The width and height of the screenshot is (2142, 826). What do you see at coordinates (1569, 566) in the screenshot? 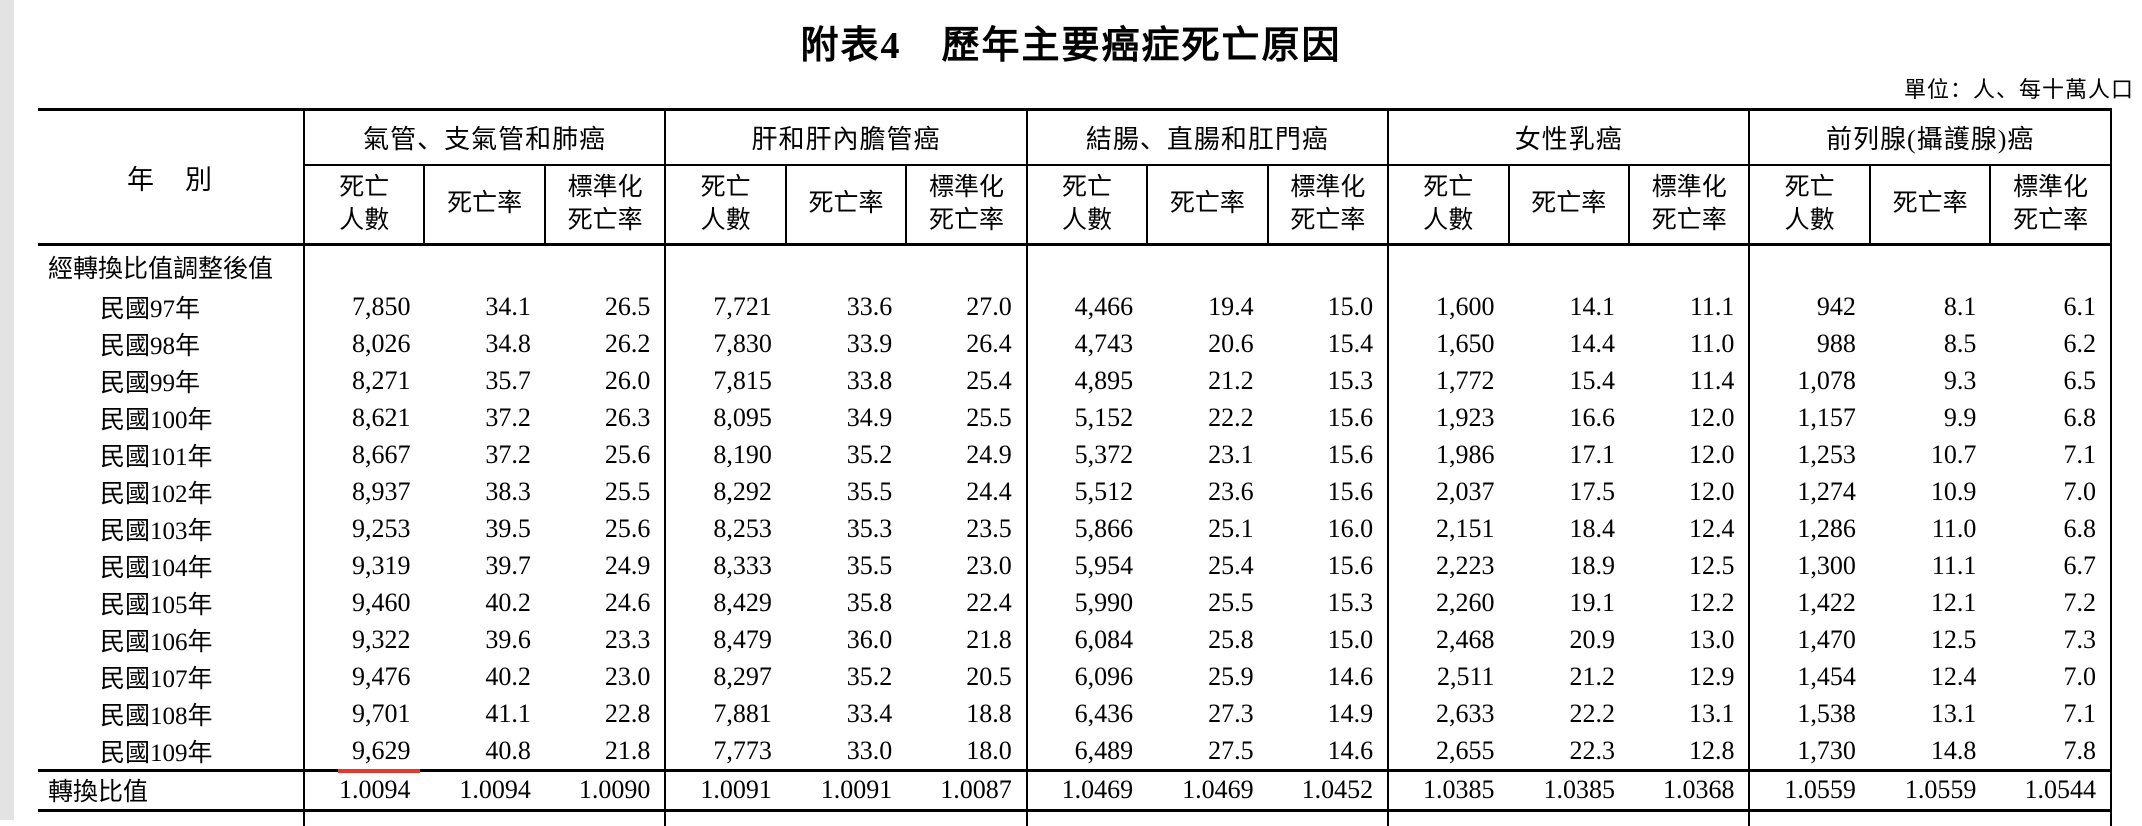
I see `data-cell: 18.9` at bounding box center [1569, 566].